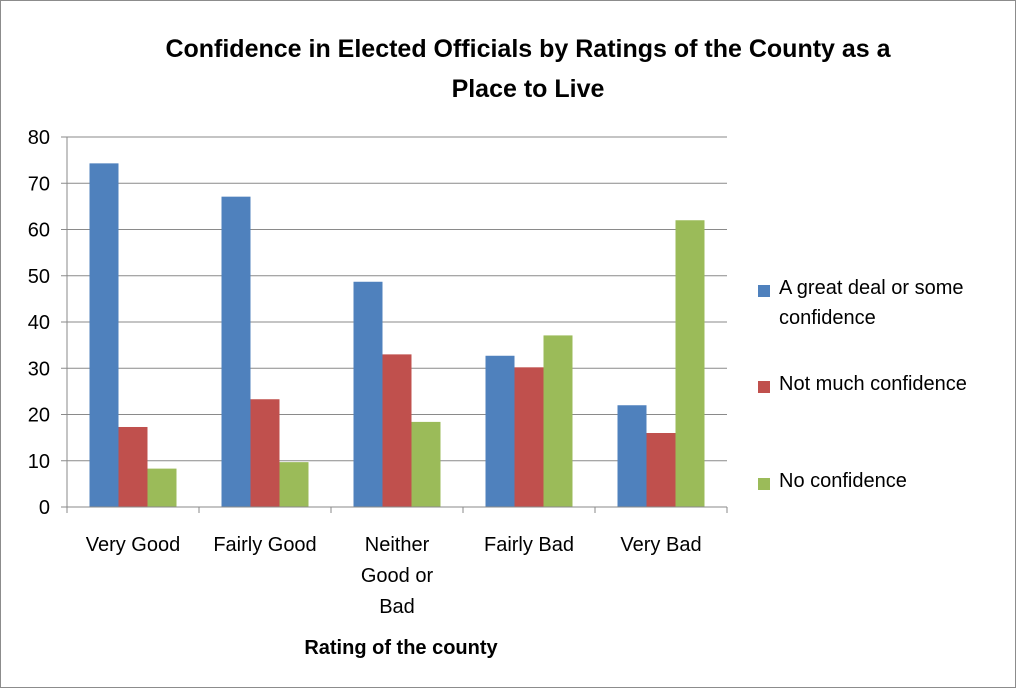 This screenshot has height=690, width=1018. Describe the element at coordinates (39, 184) in the screenshot. I see `y-tick-label: 70` at that location.